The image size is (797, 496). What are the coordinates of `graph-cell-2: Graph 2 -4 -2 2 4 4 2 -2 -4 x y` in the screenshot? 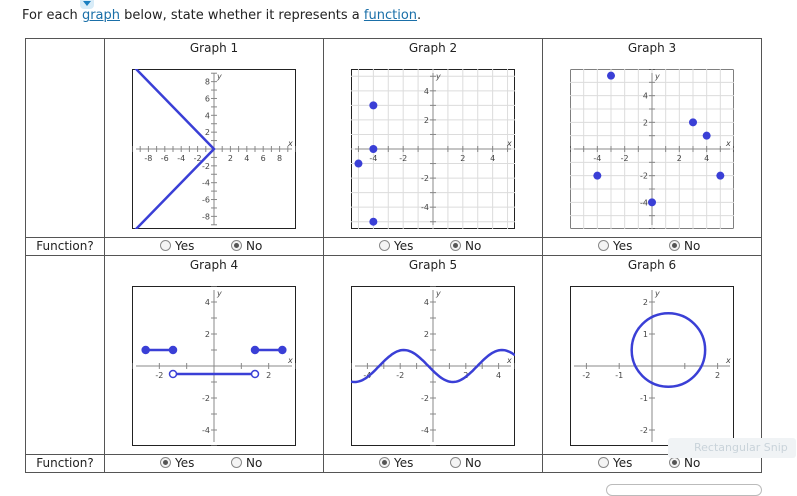 It's located at (433, 138).